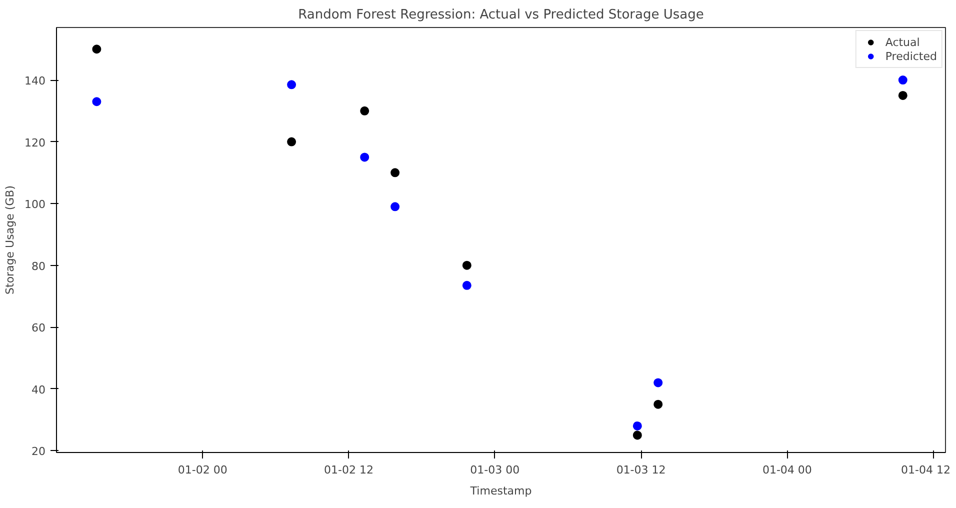 The width and height of the screenshot is (956, 508). Describe the element at coordinates (501, 15) in the screenshot. I see `chart-title: Random Forest Regression: Actual vs Predicted Storage Usage` at that location.